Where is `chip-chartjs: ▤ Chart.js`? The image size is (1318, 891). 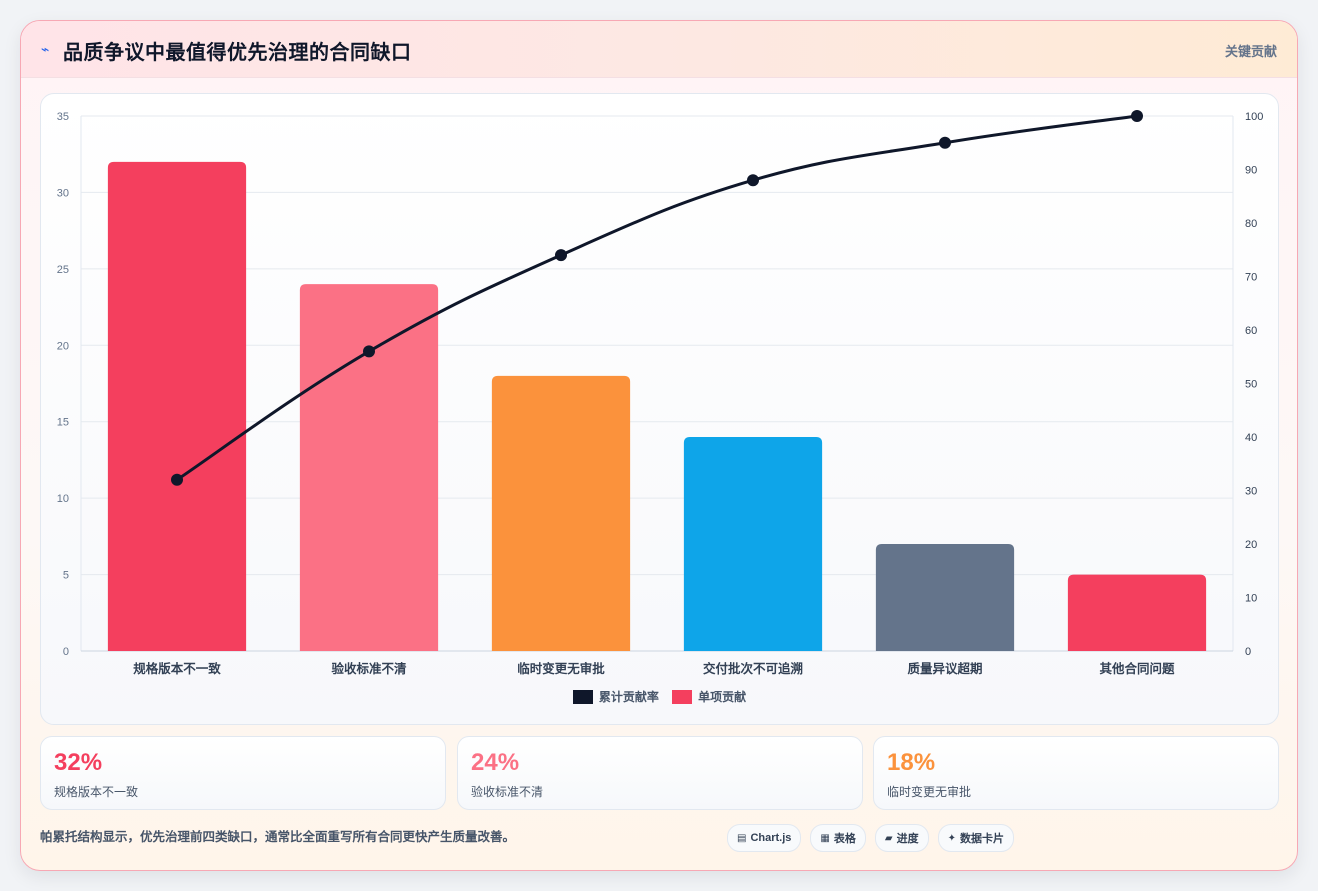 chip-chartjs: ▤ Chart.js is located at coordinates (764, 838).